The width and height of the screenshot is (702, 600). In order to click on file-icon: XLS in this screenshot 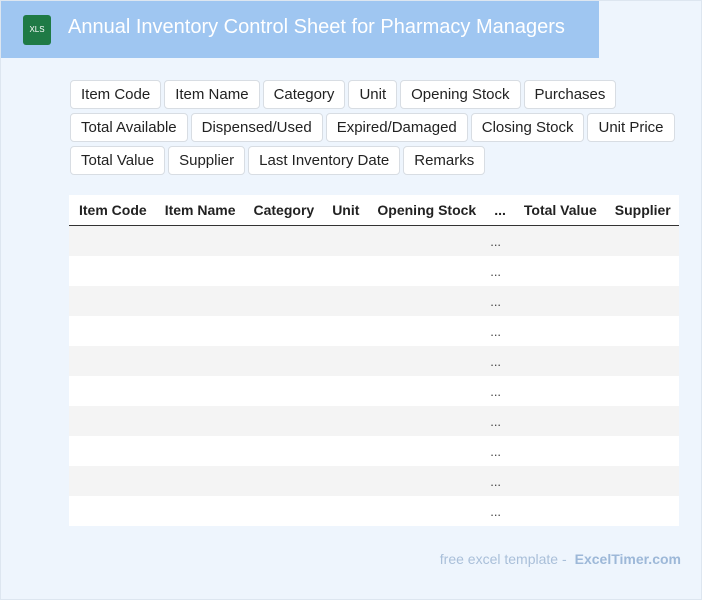, I will do `click(37, 30)`.